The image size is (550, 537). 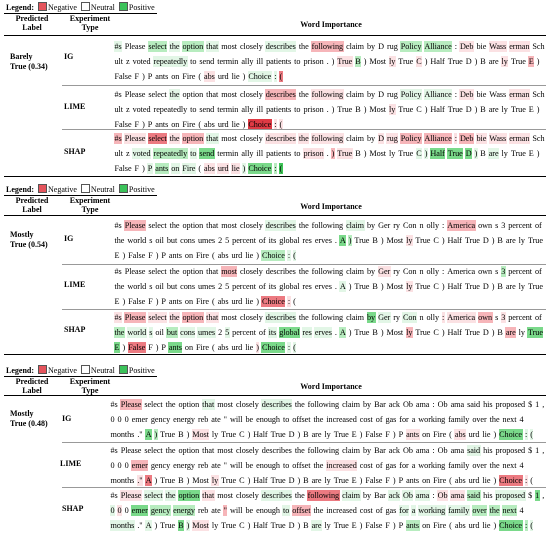 I want to click on word-token: prison, so click(x=313, y=61).